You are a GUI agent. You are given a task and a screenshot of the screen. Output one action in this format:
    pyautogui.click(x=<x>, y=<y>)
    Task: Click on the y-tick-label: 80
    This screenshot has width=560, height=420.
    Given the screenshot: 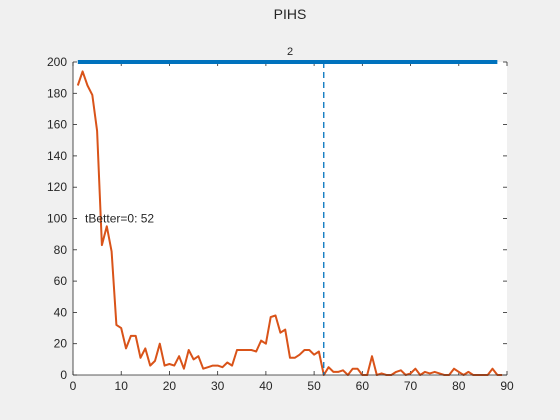 What is the action you would take?
    pyautogui.click(x=61, y=250)
    